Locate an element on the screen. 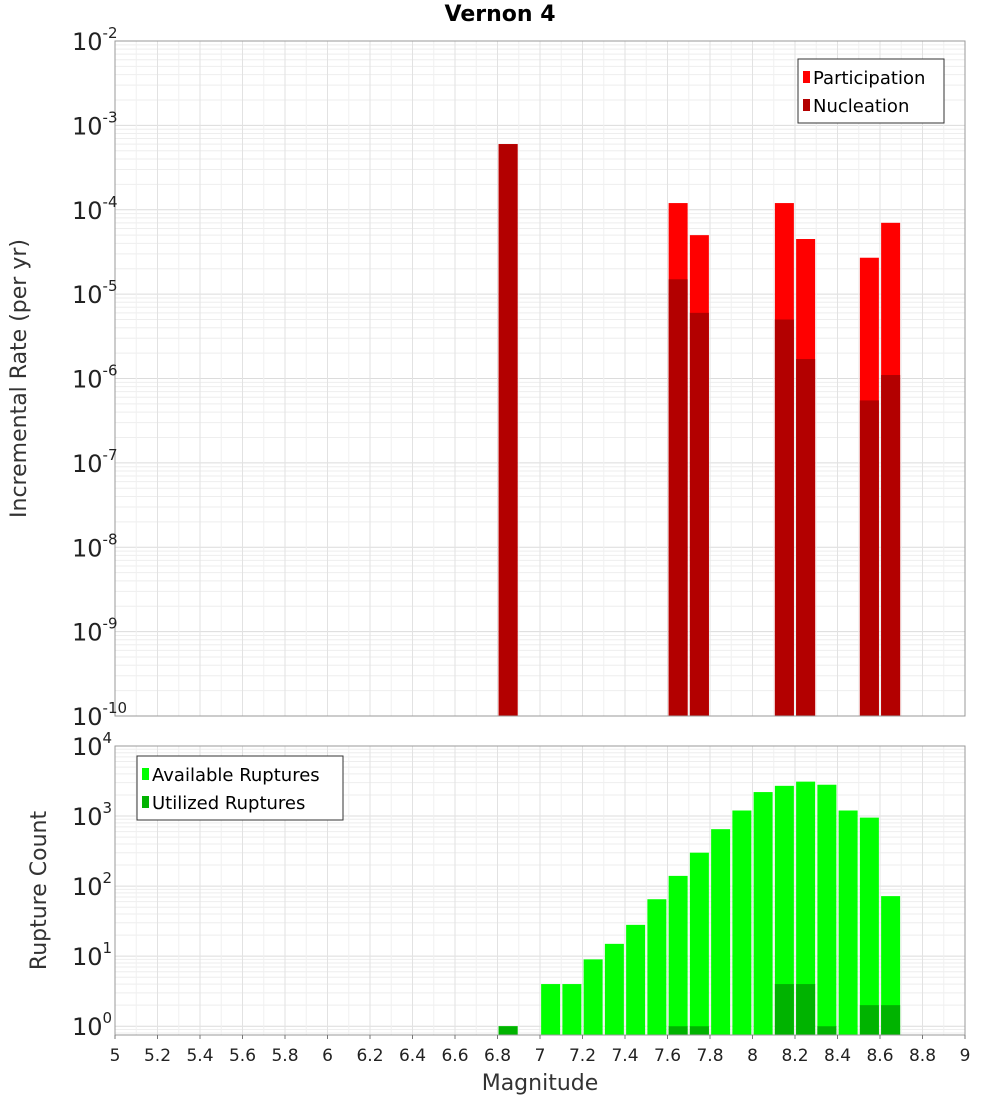 The width and height of the screenshot is (1000, 1100). x-tick-label: 5.4 is located at coordinates (199, 1056).